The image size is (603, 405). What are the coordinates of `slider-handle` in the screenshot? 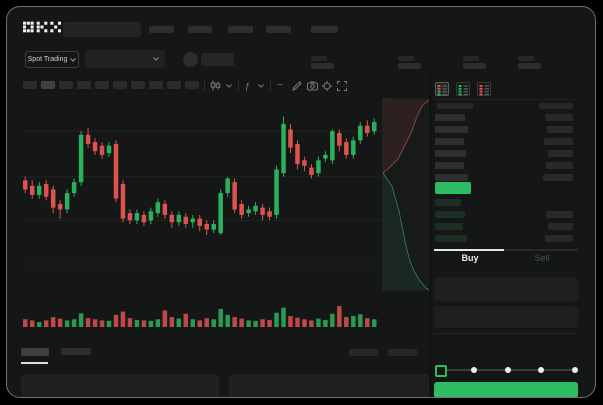 It's located at (441, 371).